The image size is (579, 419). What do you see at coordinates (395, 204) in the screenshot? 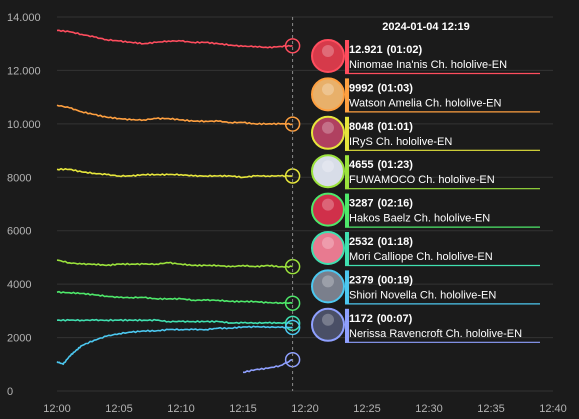
I see `entry-duration: (02:16)` at bounding box center [395, 204].